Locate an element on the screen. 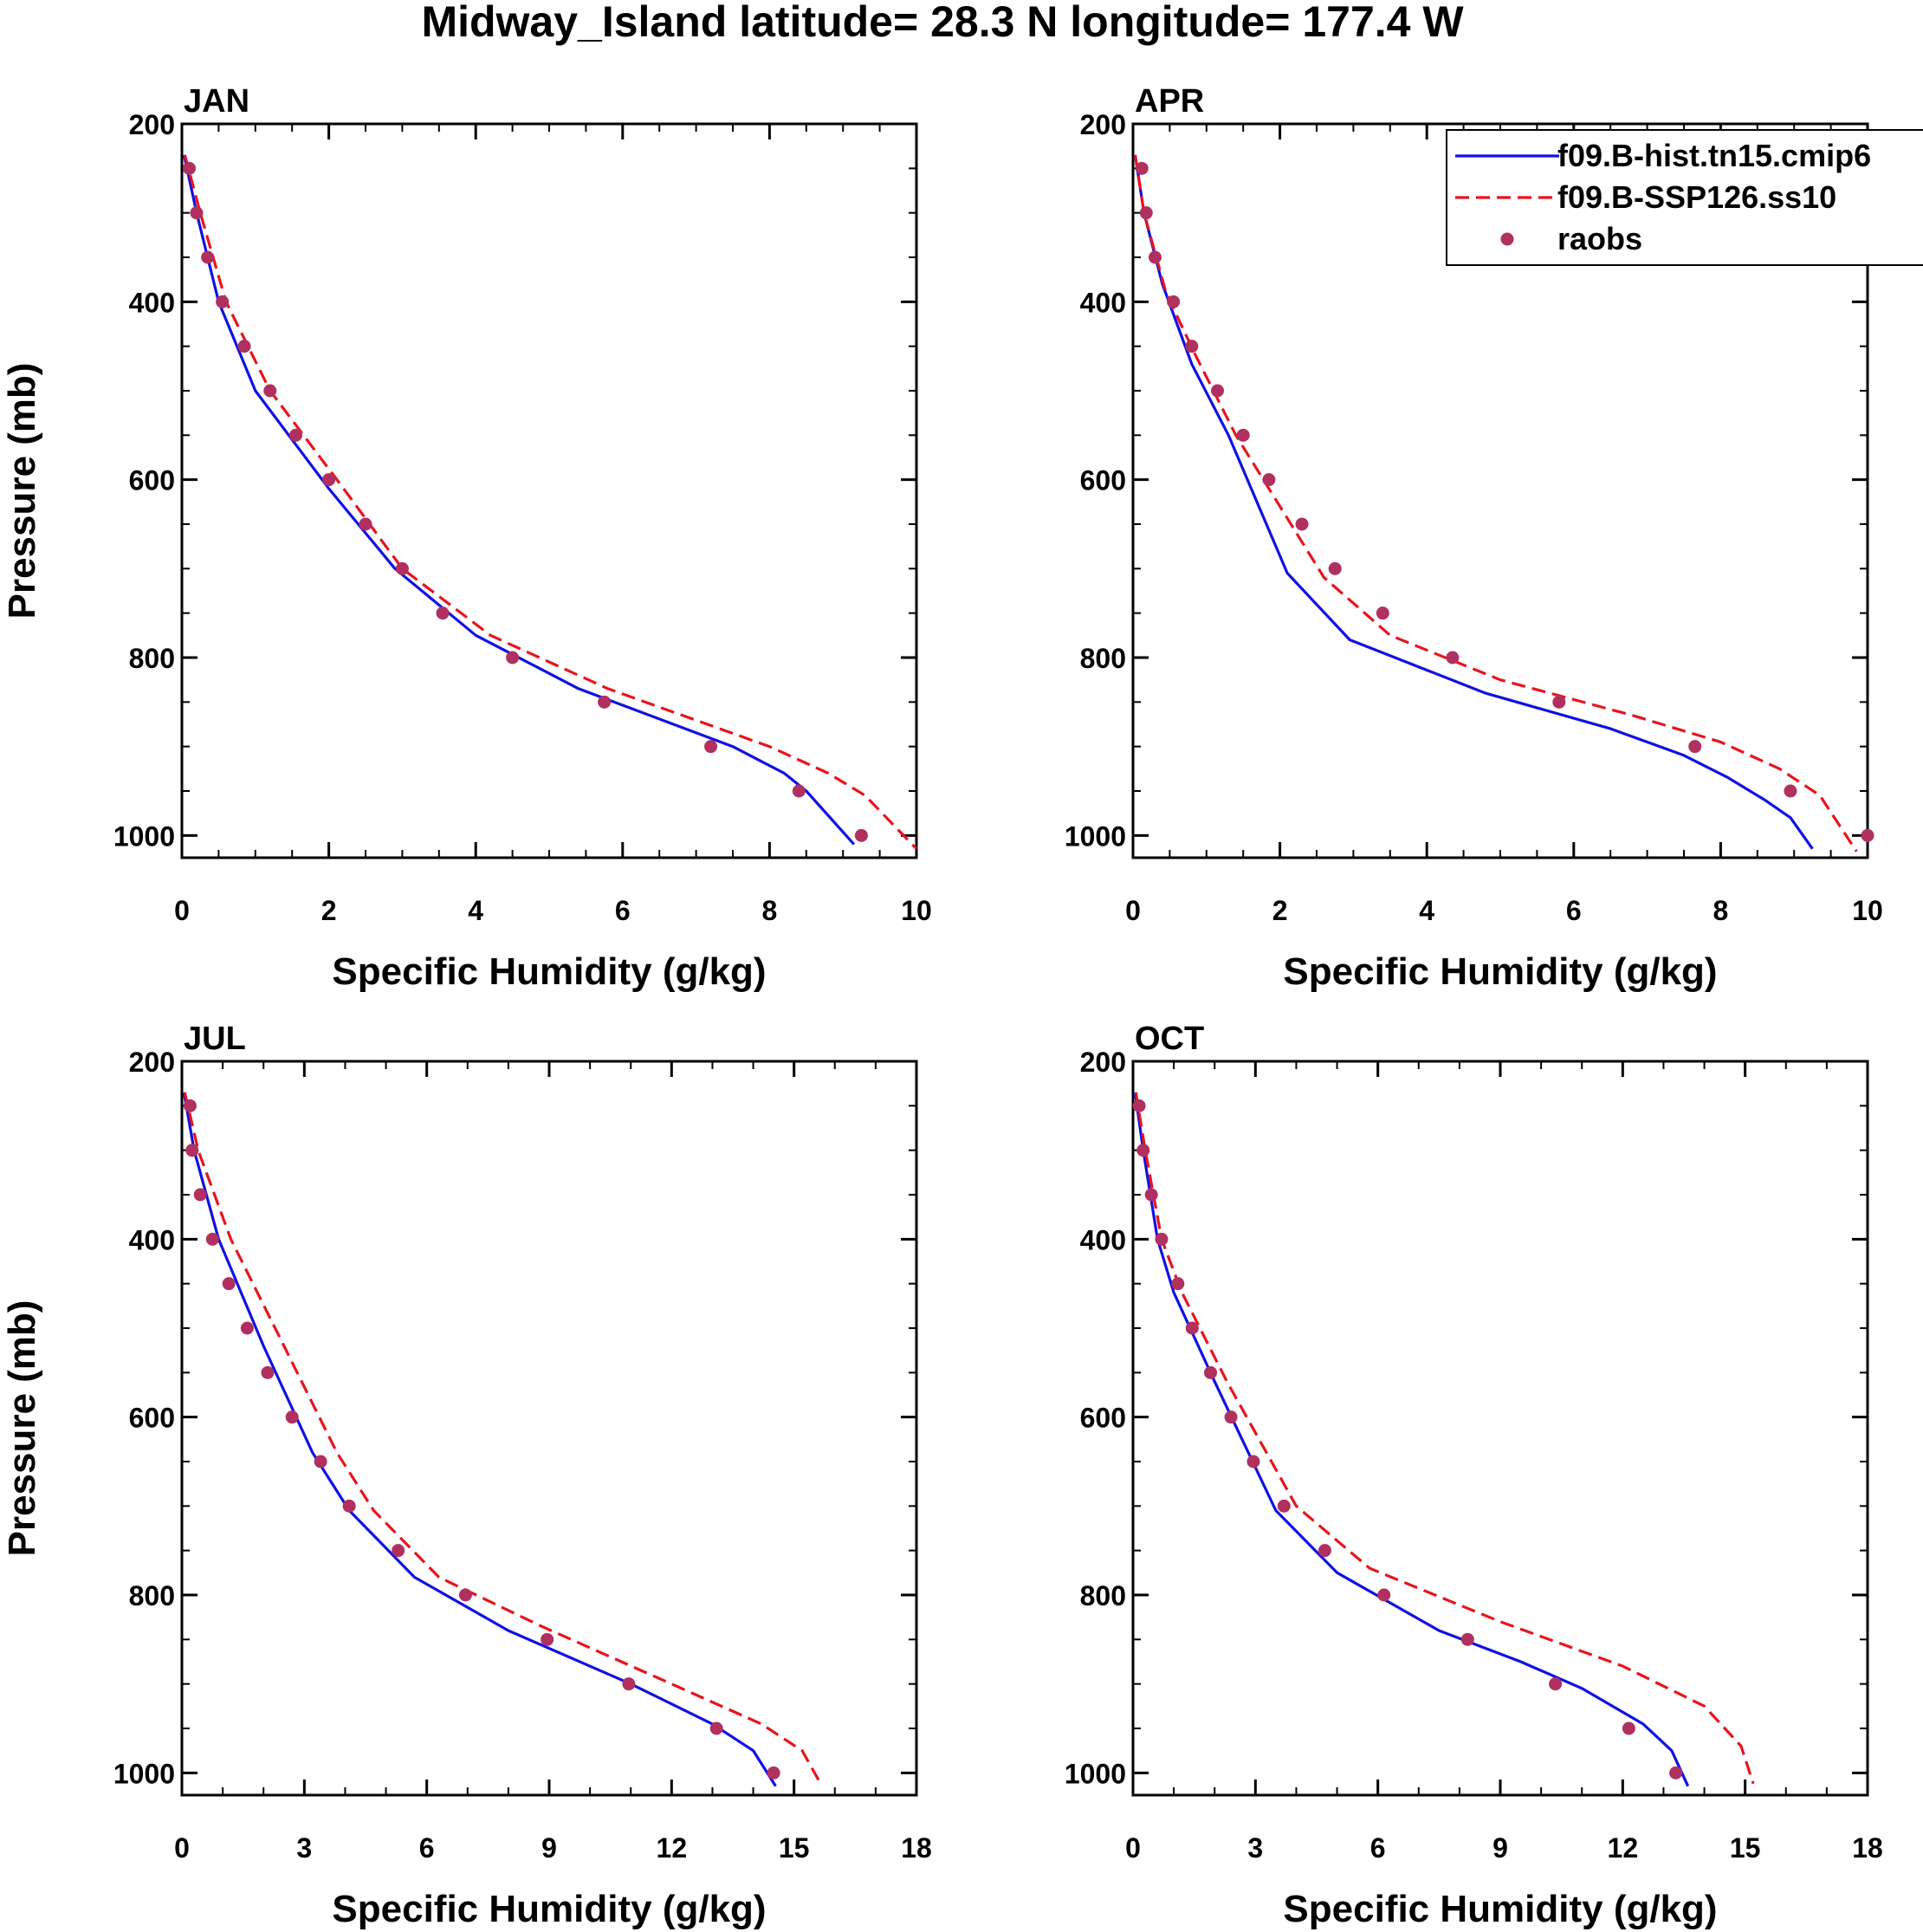 The image size is (1923, 1932). legend-hist-label: f09.B-hist.tn15.cmip6 is located at coordinates (1714, 155).